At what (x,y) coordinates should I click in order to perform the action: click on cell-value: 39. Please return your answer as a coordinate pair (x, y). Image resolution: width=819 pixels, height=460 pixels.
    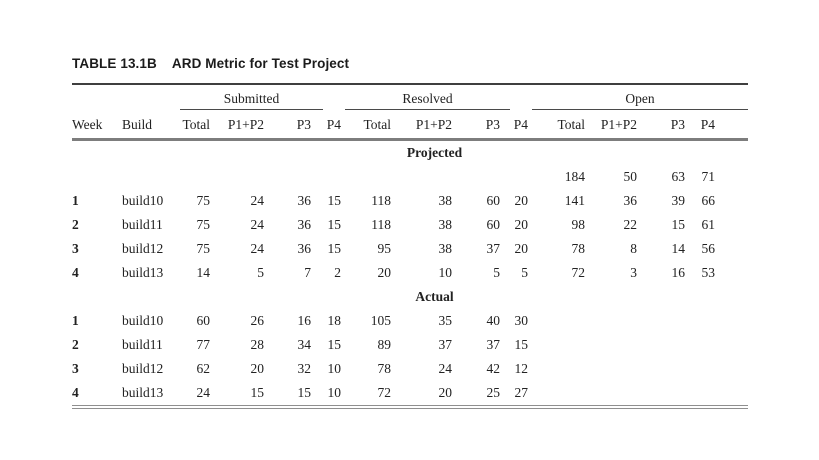
    Looking at the image, I should click on (678, 200).